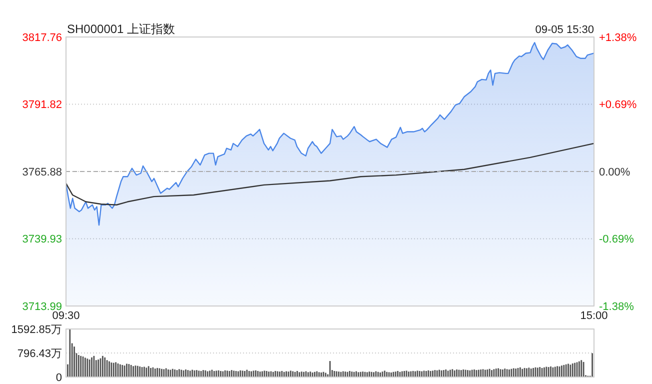 This screenshot has height=384, width=652. What do you see at coordinates (330, 174) in the screenshot?
I see `line-series` at bounding box center [330, 174].